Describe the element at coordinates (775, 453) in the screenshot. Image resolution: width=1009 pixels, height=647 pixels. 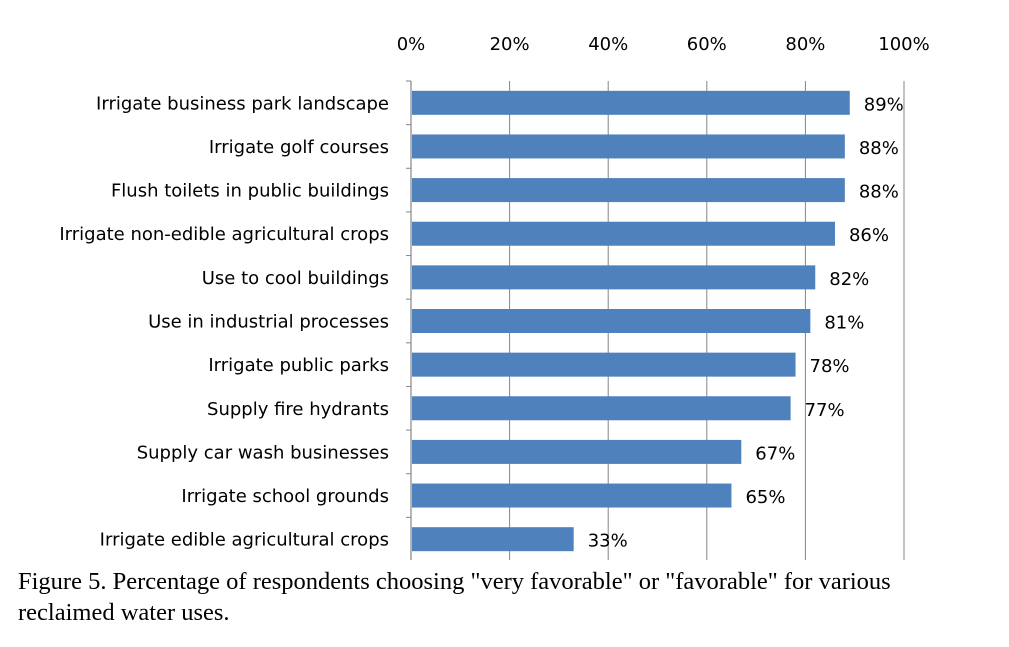
I see `data-label: 67%` at that location.